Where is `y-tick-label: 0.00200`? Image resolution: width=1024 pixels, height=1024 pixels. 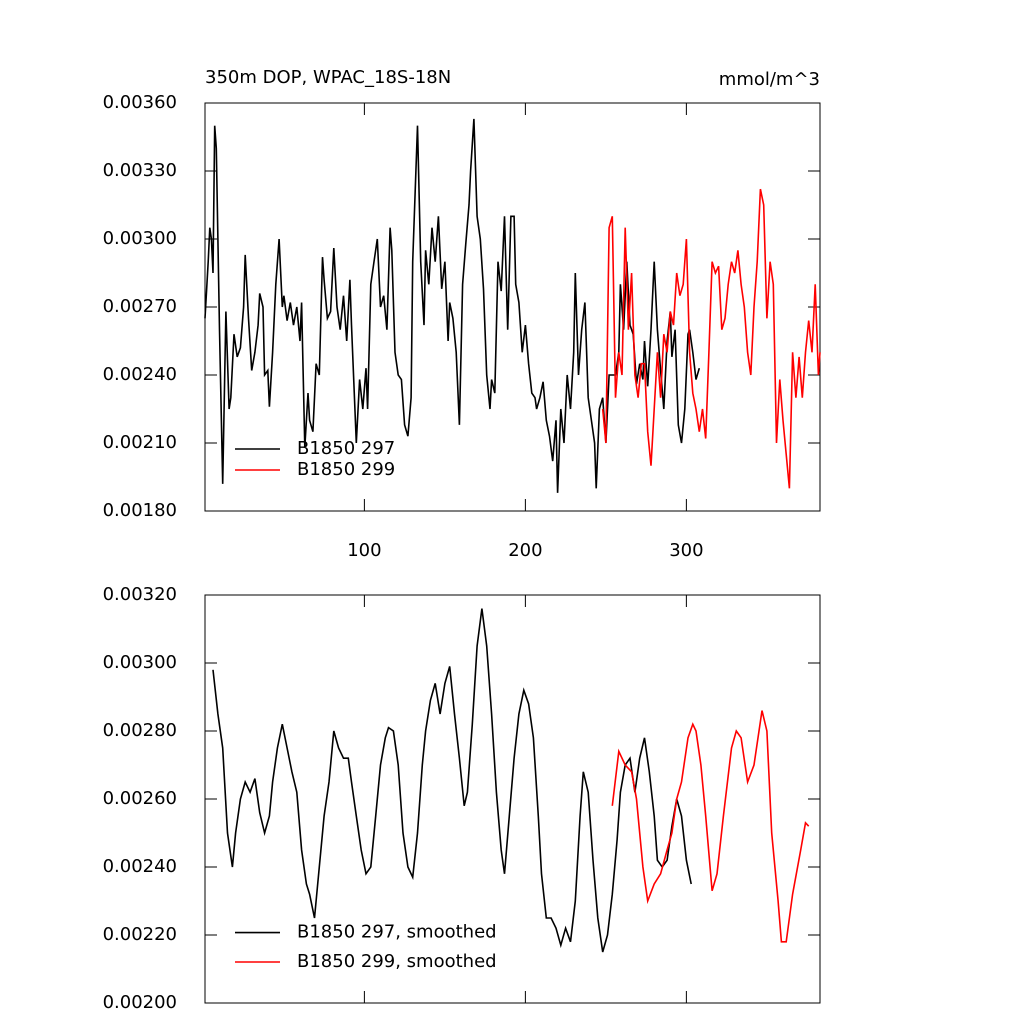 y-tick-label: 0.00200 is located at coordinates (140, 1002).